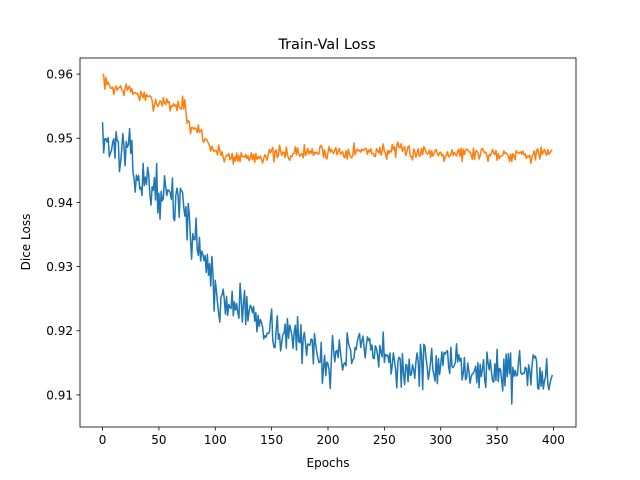 The height and width of the screenshot is (480, 640). I want to click on x-tick-label-200: 200, so click(328, 440).